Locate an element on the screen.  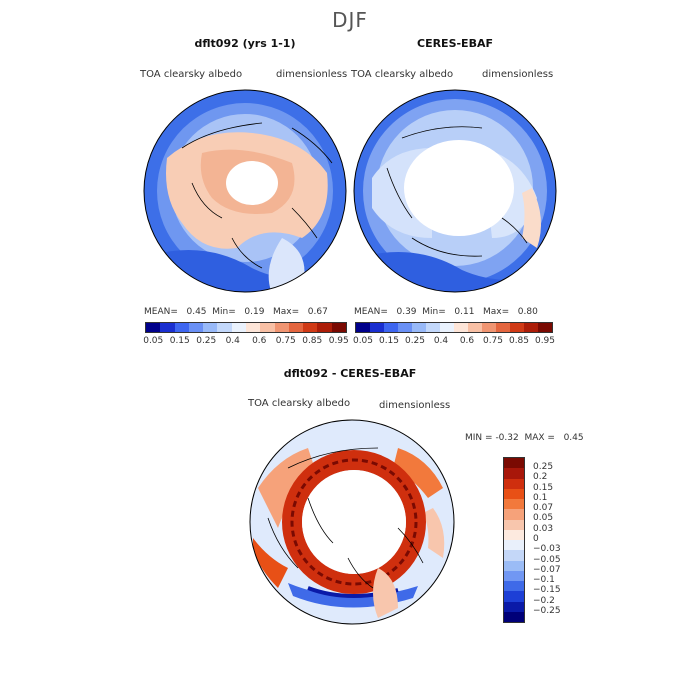
diff-max-label: MAX = is located at coordinates (539, 438).